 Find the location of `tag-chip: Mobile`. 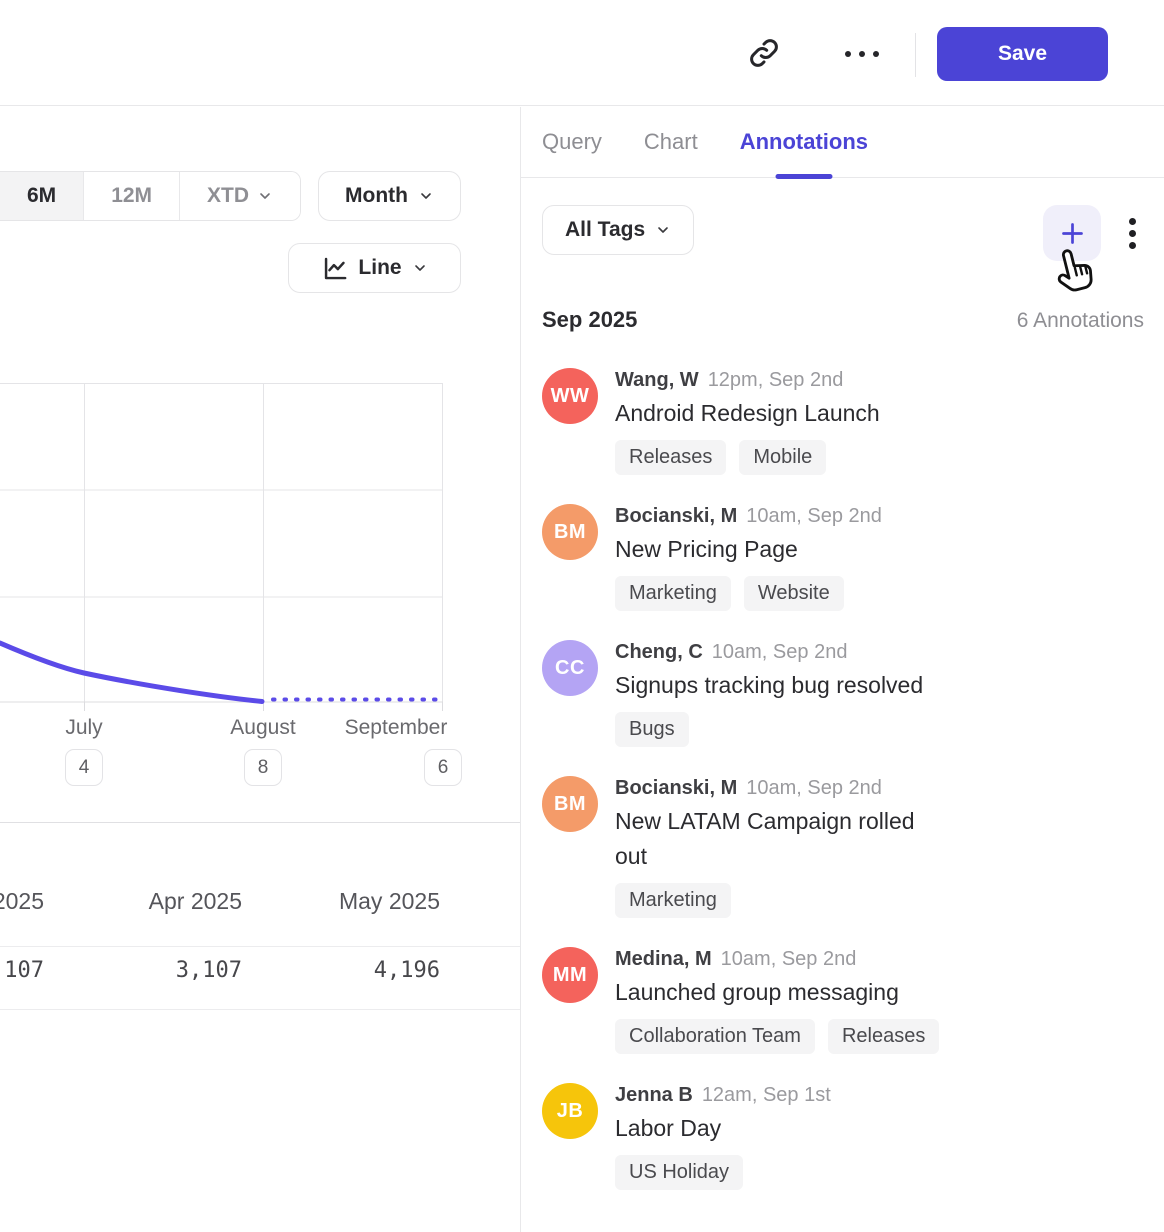

tag-chip: Mobile is located at coordinates (783, 457).